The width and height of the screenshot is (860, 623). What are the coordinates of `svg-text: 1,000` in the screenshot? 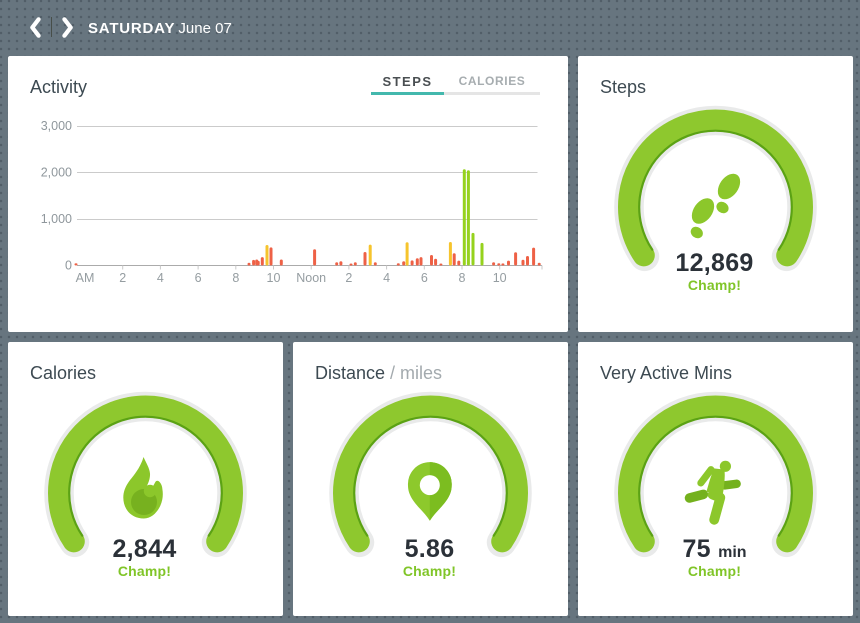 It's located at (56, 219).